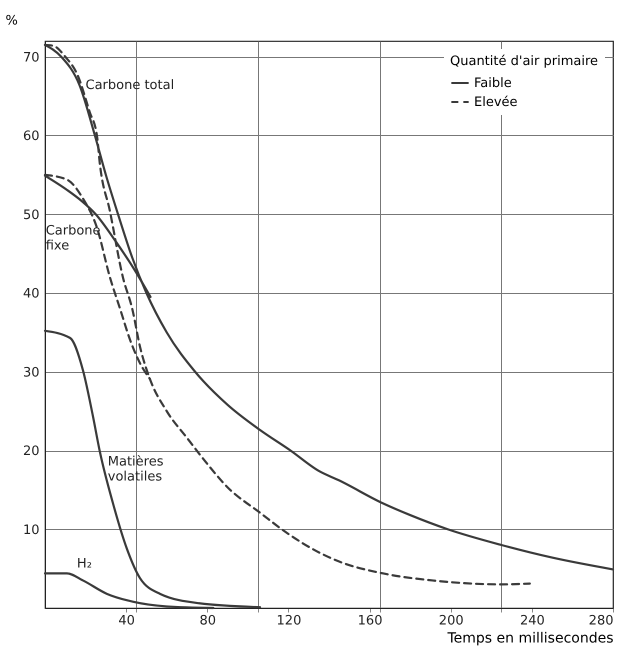 This screenshot has width=632, height=650. I want to click on x-tick-label: 120, so click(289, 621).